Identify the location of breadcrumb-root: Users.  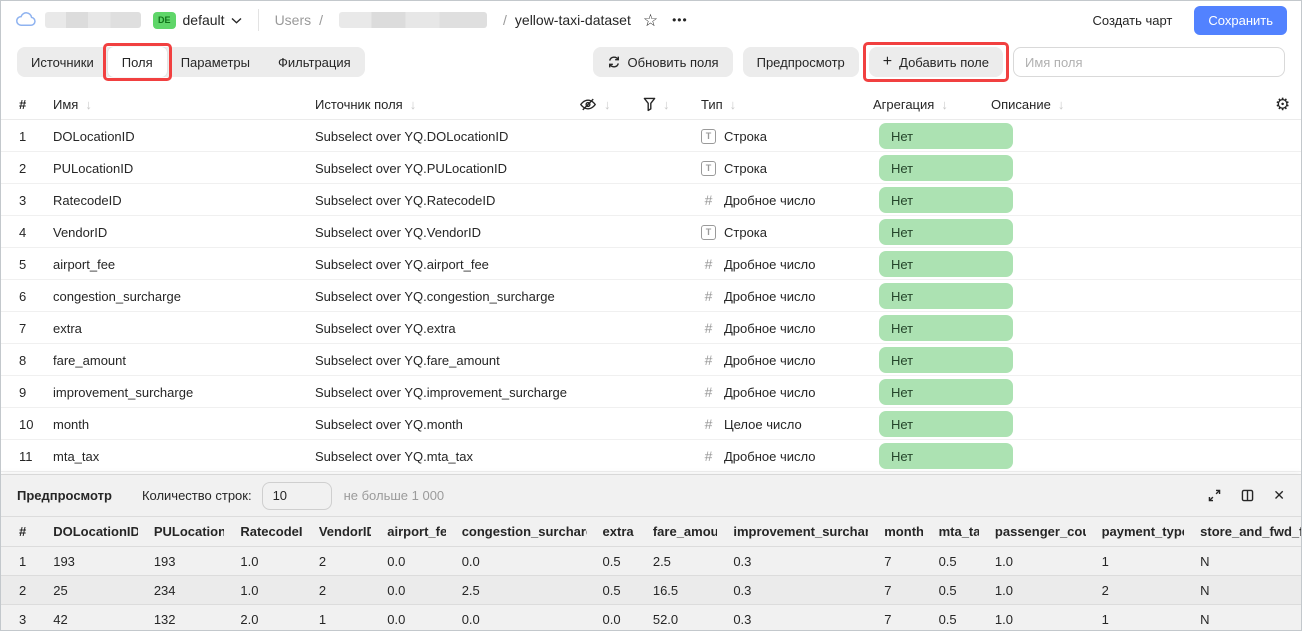
(293, 20).